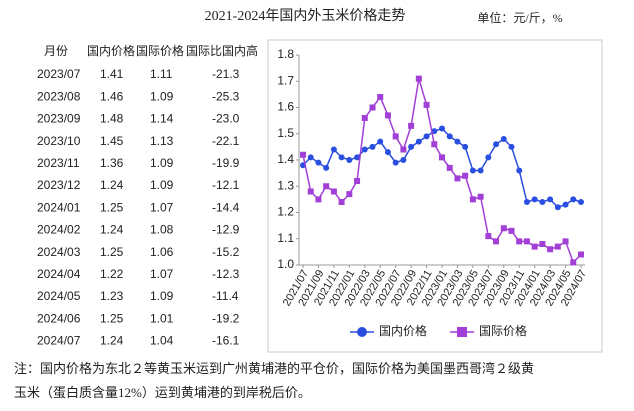 Image resolution: width=634 pixels, height=411 pixels. I want to click on table-cell: 1.13, so click(162, 141).